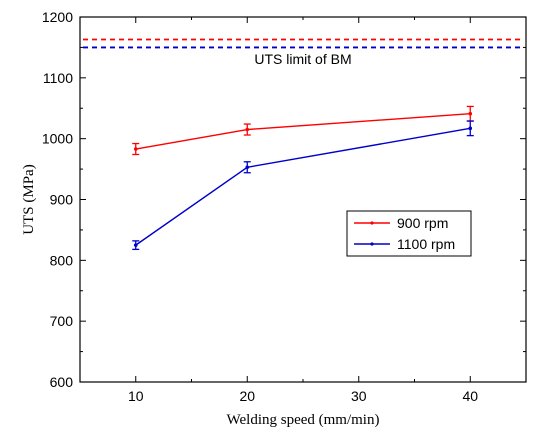 The image size is (550, 443). Describe the element at coordinates (62, 200) in the screenshot. I see `y-tick-label: 900` at that location.